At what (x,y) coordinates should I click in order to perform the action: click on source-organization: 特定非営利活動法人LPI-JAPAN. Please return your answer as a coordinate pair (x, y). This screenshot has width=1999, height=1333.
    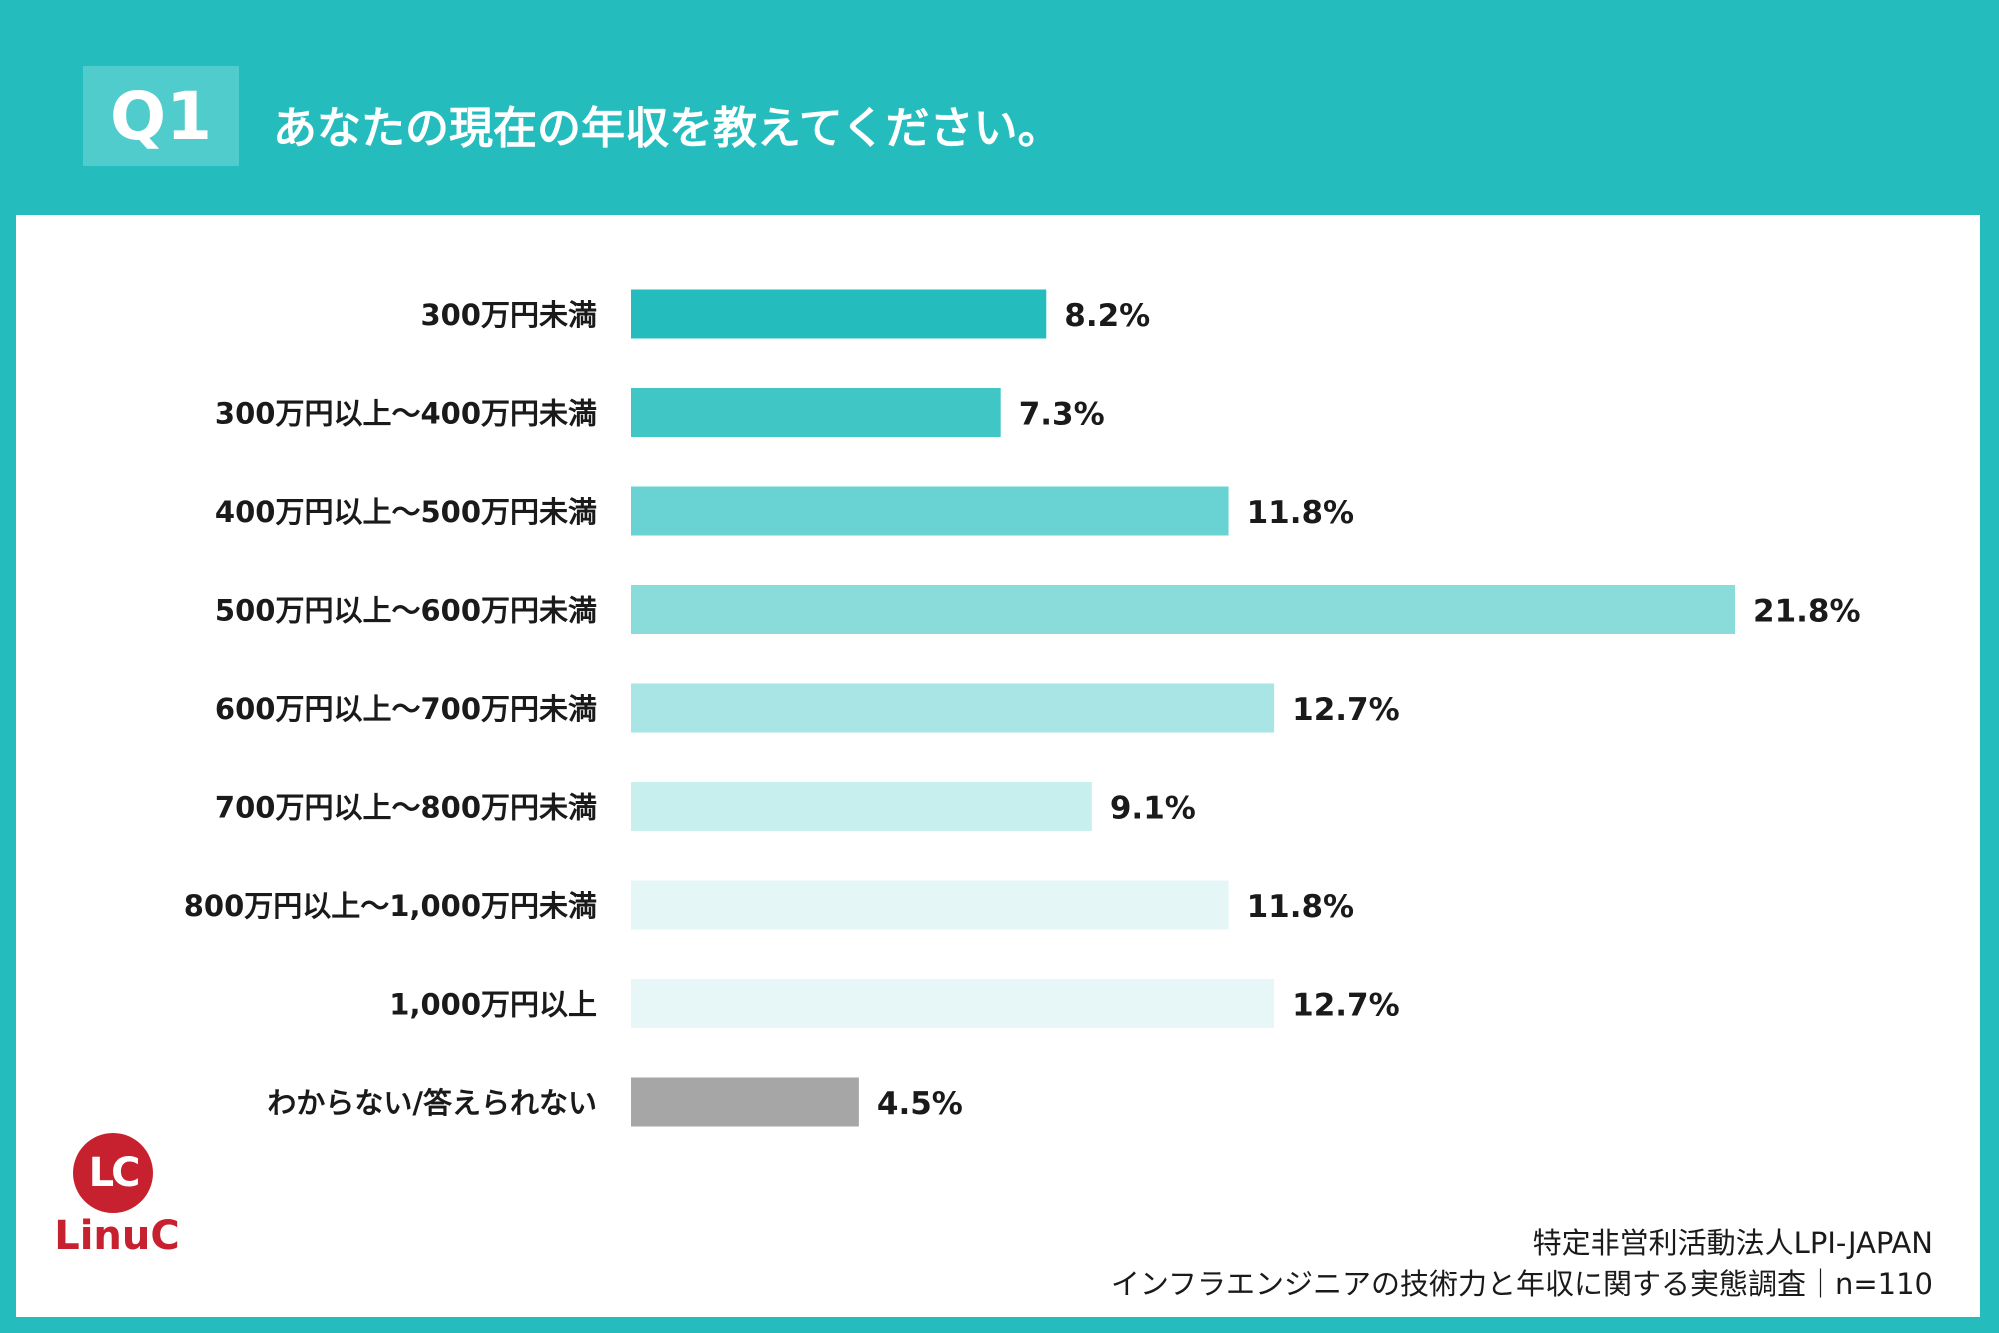
    Looking at the image, I should click on (1732, 1243).